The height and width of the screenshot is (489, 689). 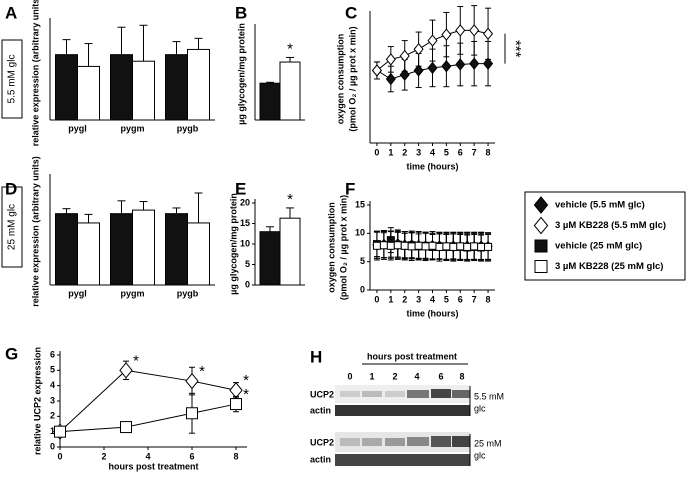 What do you see at coordinates (390, 299) in the screenshot?
I see `x-tick-label: 1` at bounding box center [390, 299].